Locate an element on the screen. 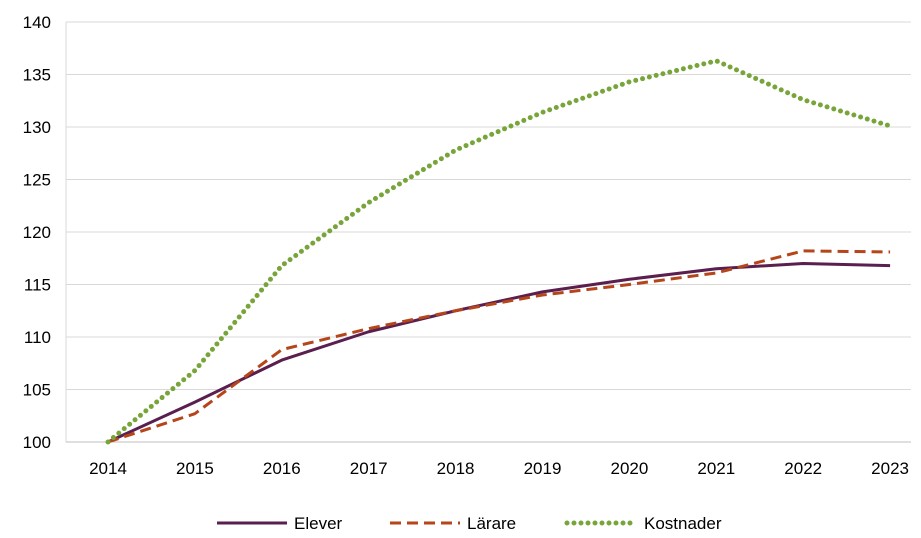  legend: Elever Lärare Kostnader is located at coordinates (469, 523).